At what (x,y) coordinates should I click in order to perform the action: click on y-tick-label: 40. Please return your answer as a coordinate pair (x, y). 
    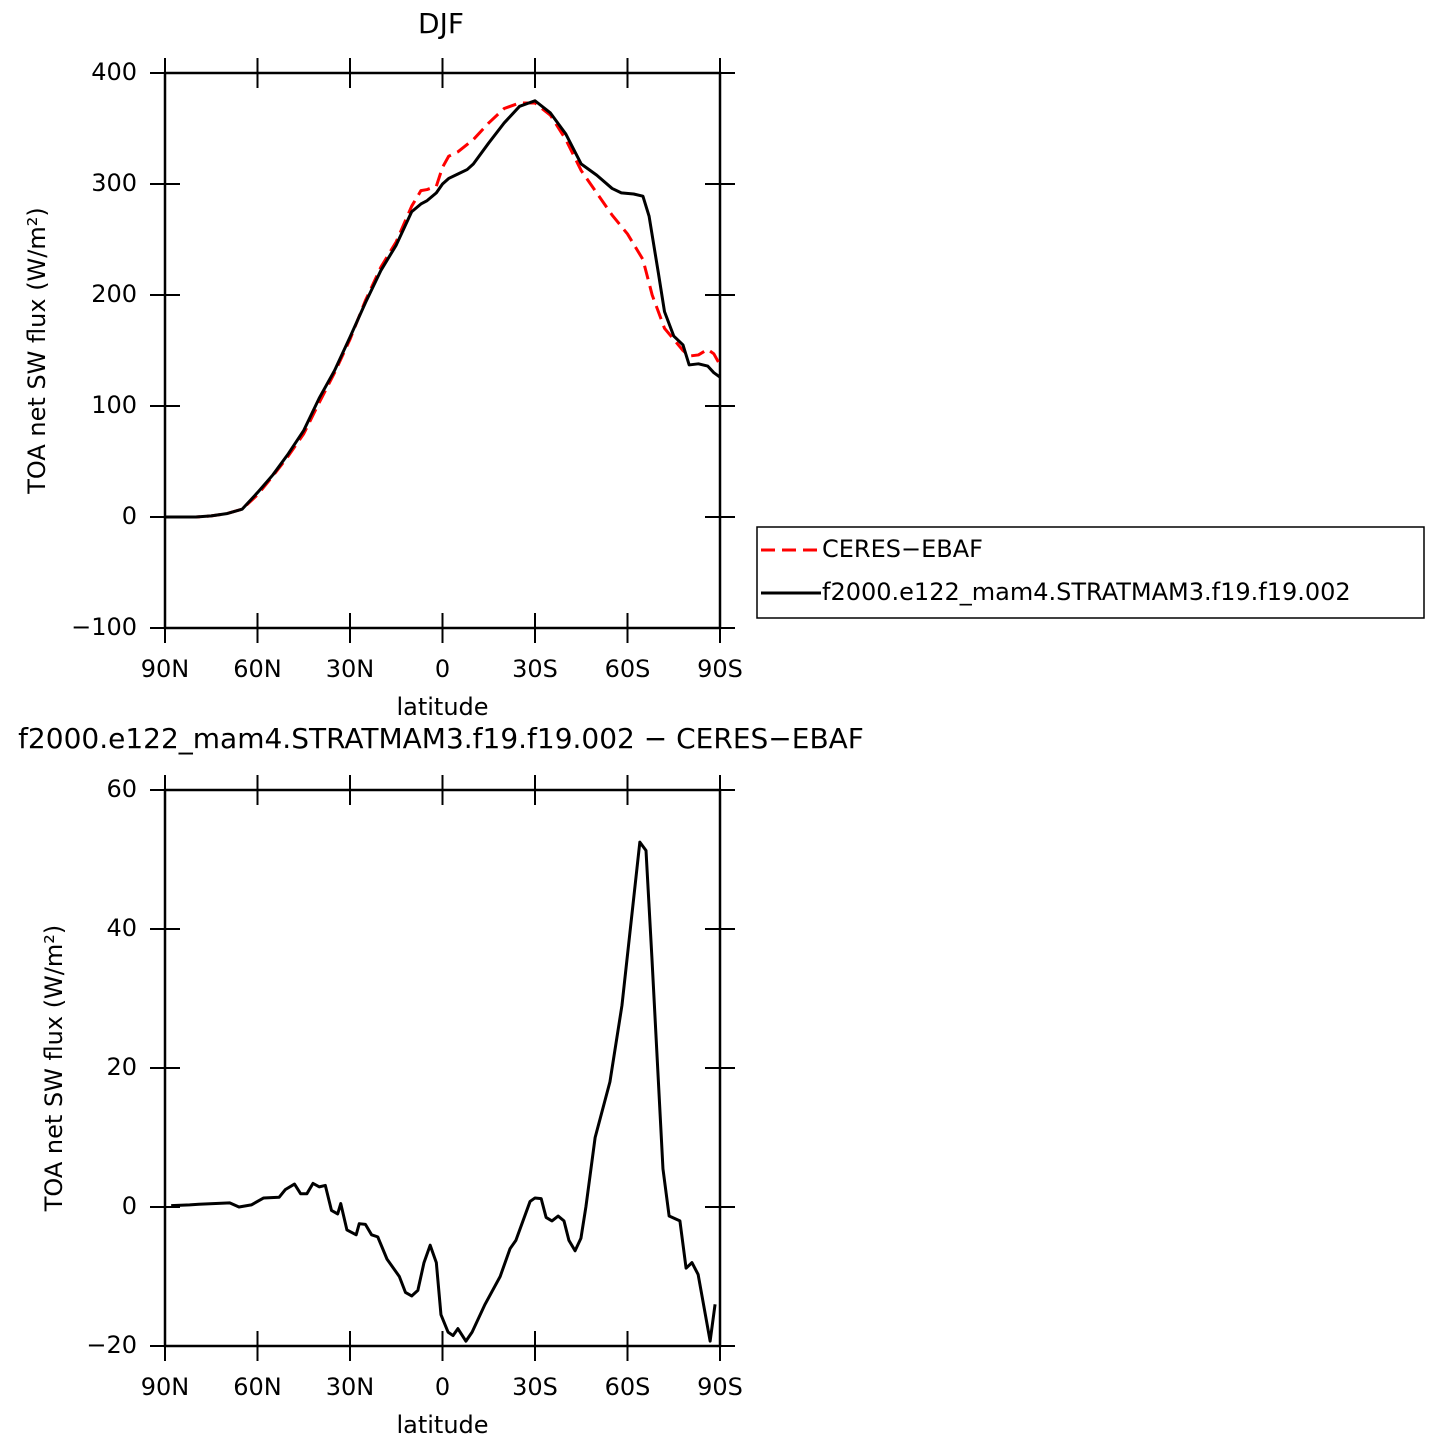
    Looking at the image, I should click on (121, 928).